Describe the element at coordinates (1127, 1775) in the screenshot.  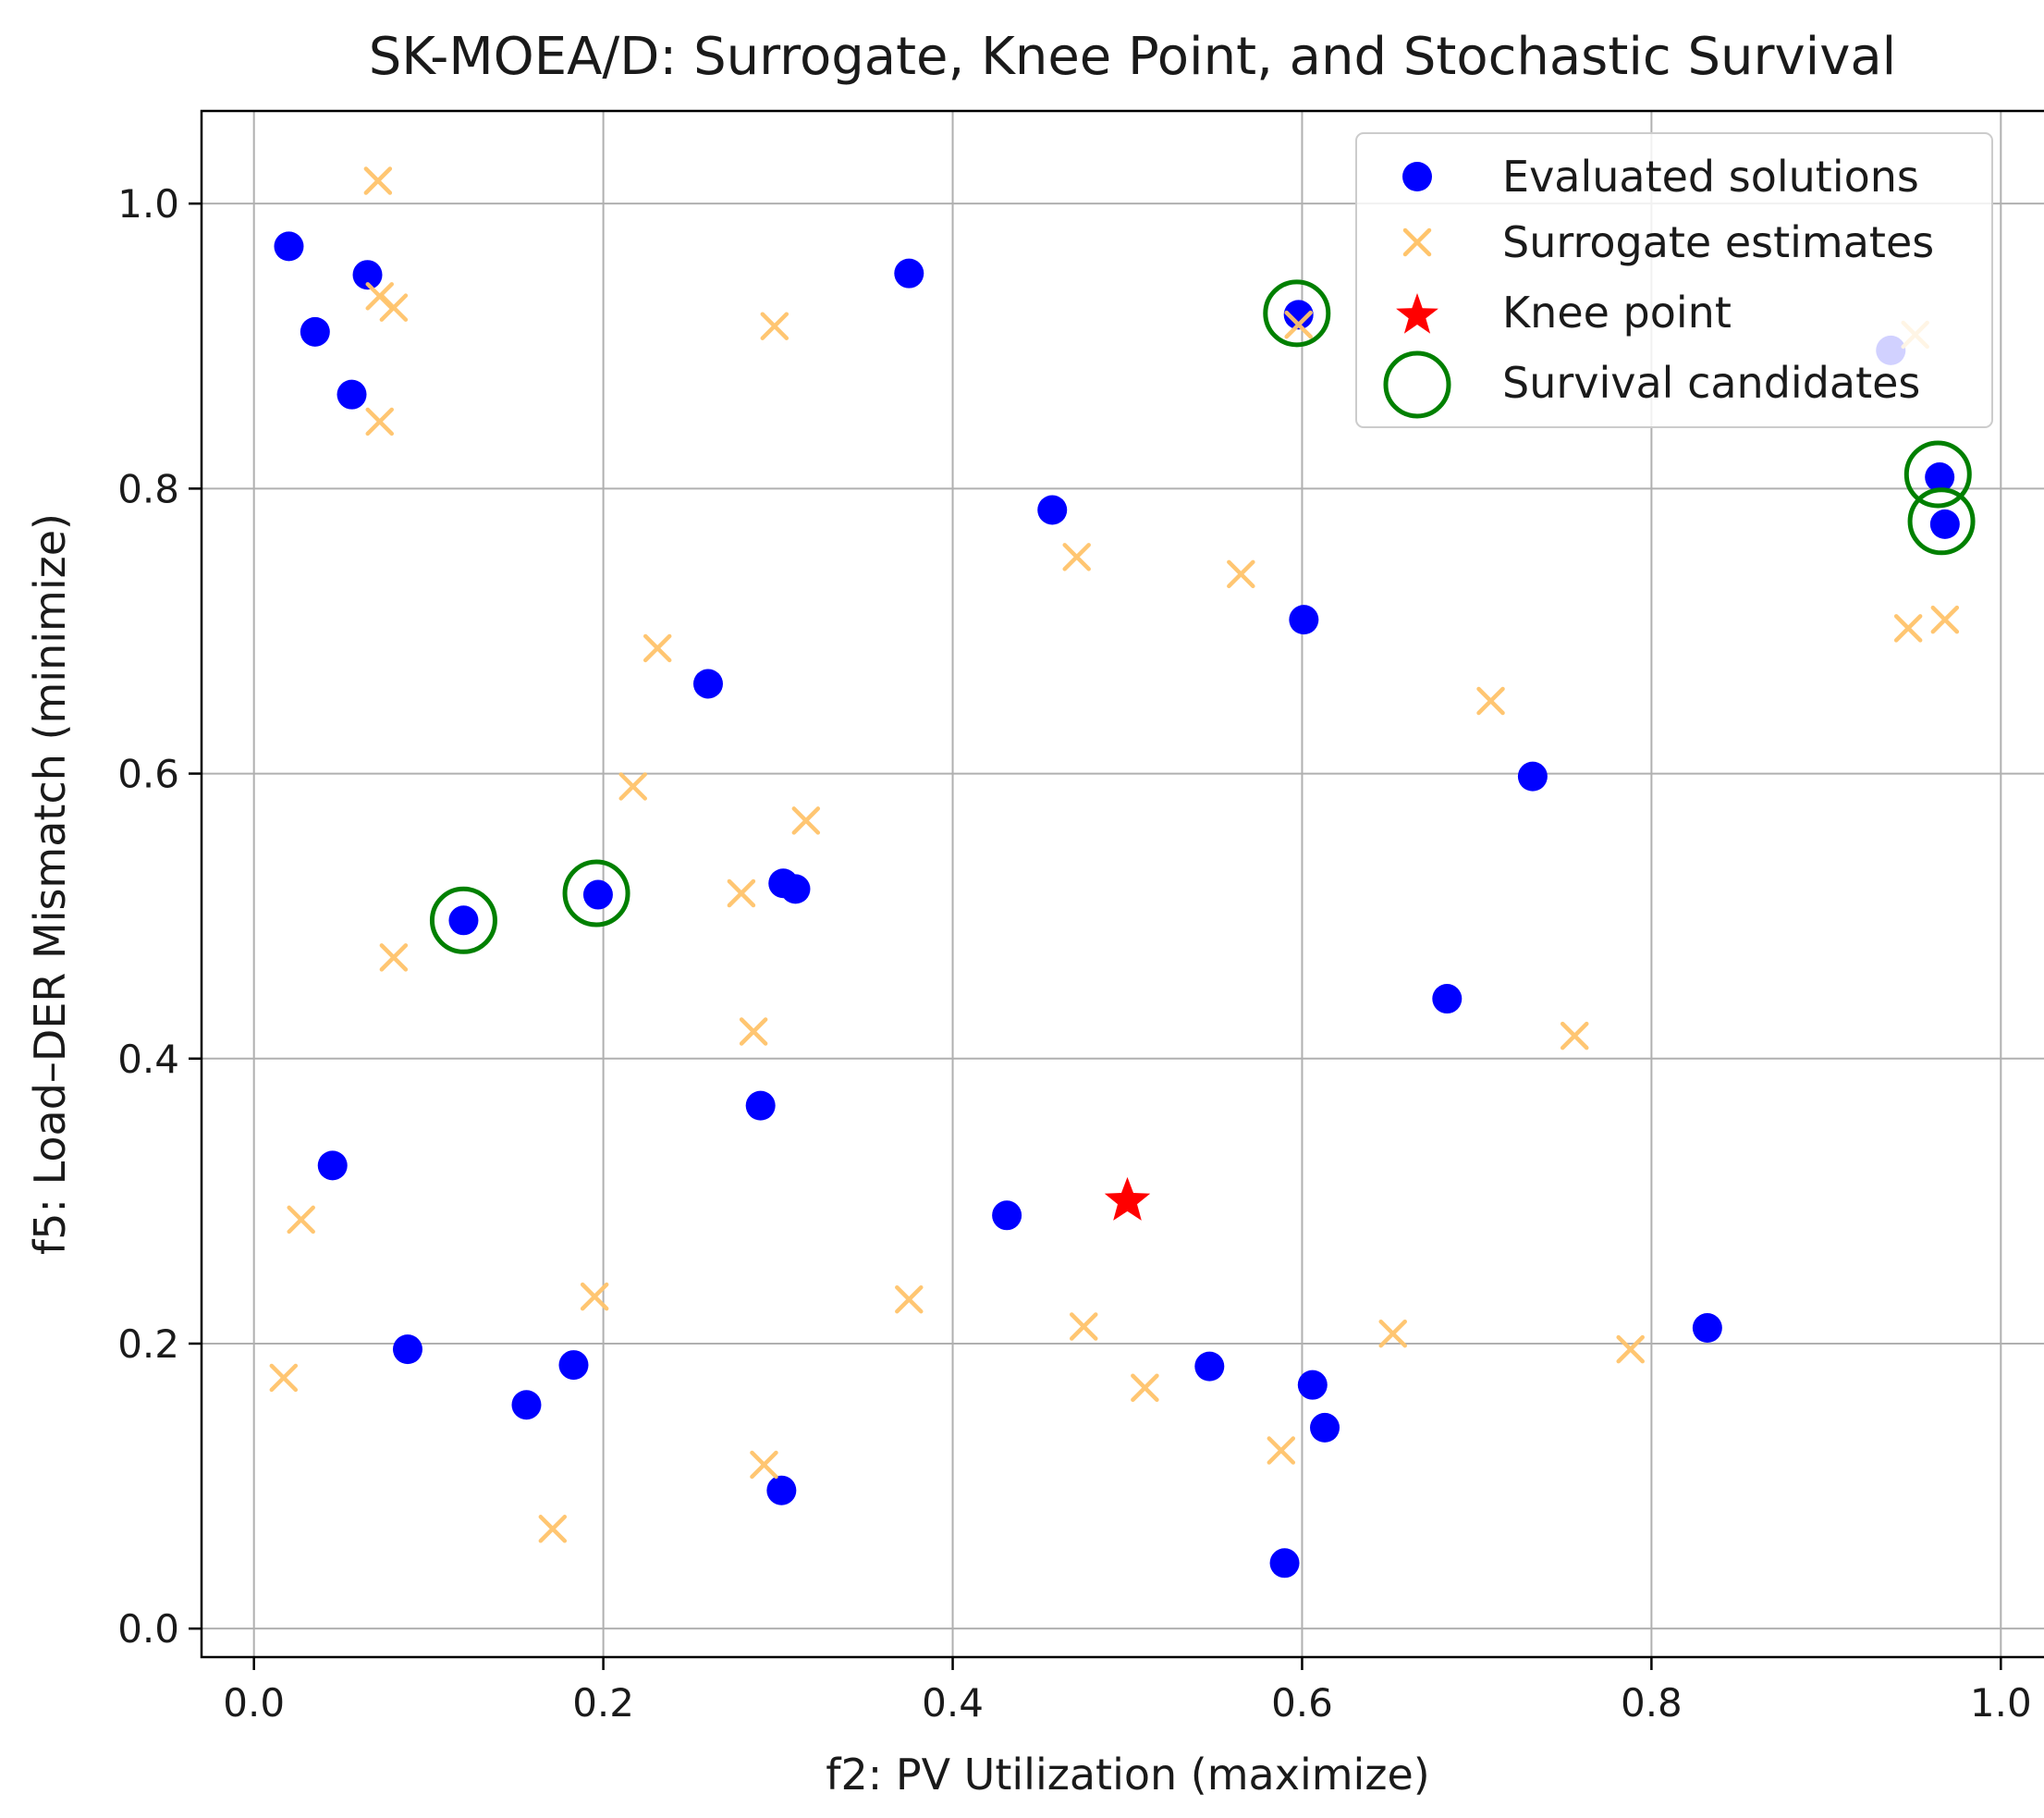
I see `x-axis-label: f2: PV Utilization (maximize)` at that location.